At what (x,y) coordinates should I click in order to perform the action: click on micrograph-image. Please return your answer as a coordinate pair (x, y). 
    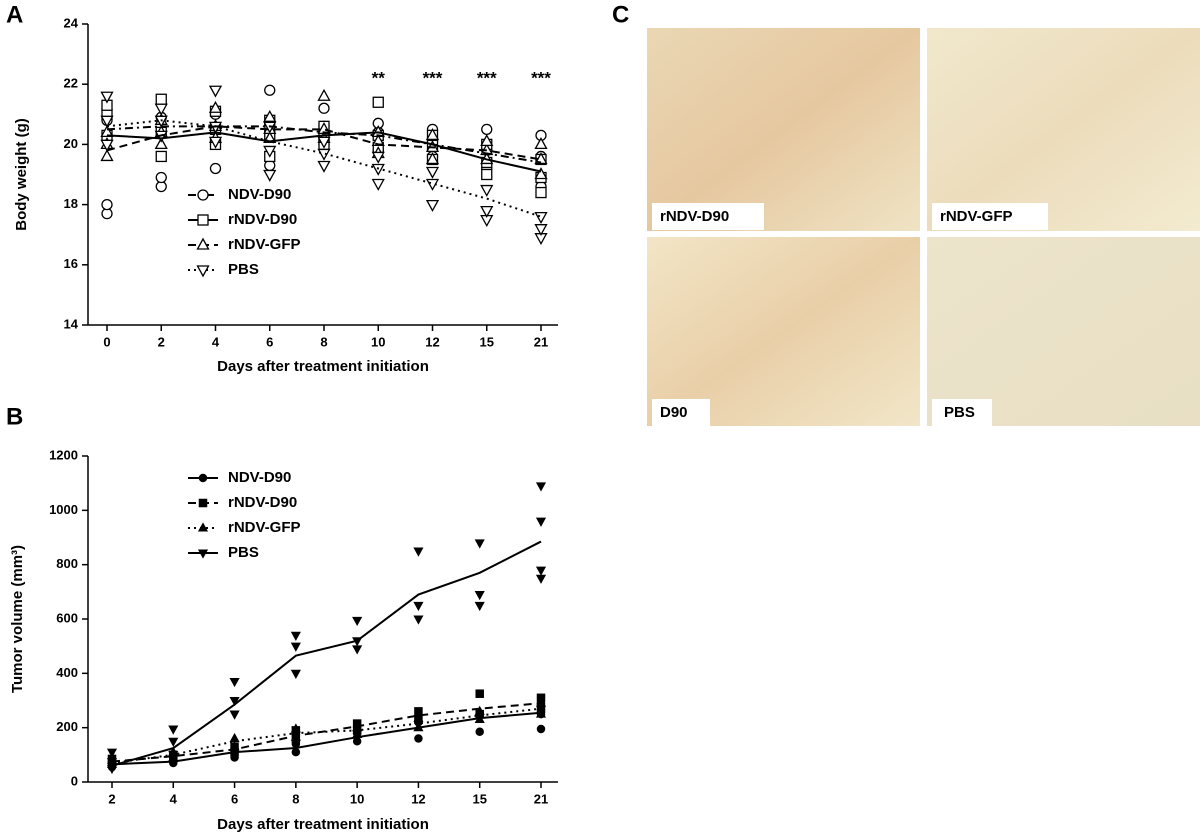
    Looking at the image, I should click on (1063, 331).